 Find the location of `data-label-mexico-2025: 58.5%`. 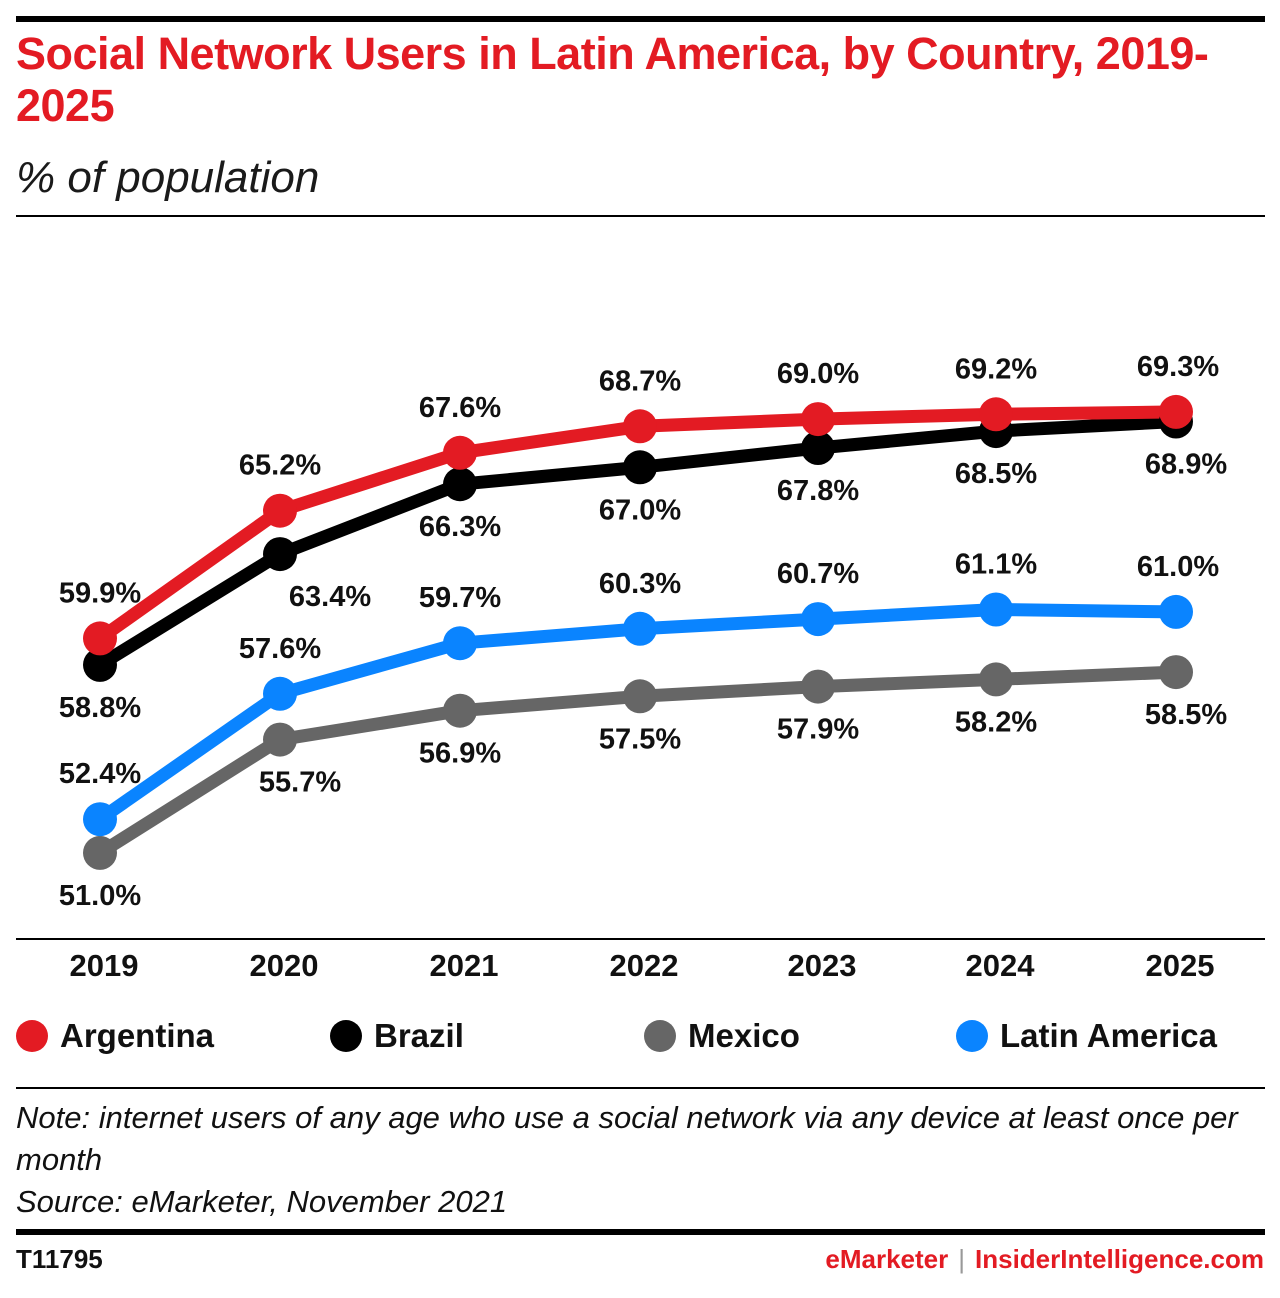

data-label-mexico-2025: 58.5% is located at coordinates (1186, 715).